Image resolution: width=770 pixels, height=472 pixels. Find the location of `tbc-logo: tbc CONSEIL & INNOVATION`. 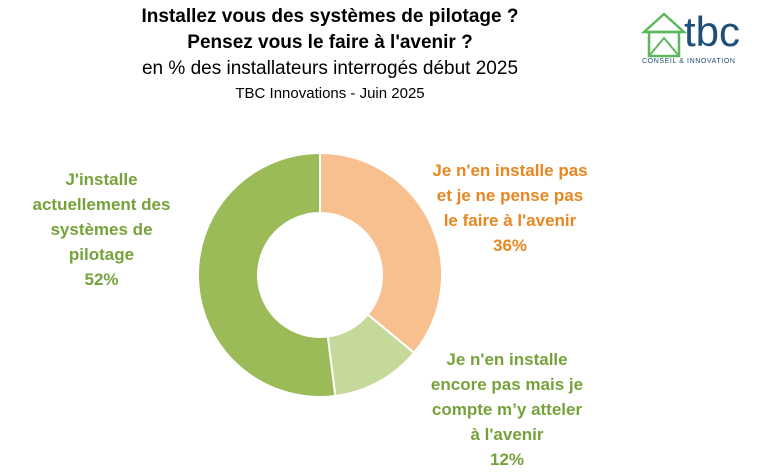

tbc-logo: tbc CONSEIL & INNOVATION is located at coordinates (702, 38).